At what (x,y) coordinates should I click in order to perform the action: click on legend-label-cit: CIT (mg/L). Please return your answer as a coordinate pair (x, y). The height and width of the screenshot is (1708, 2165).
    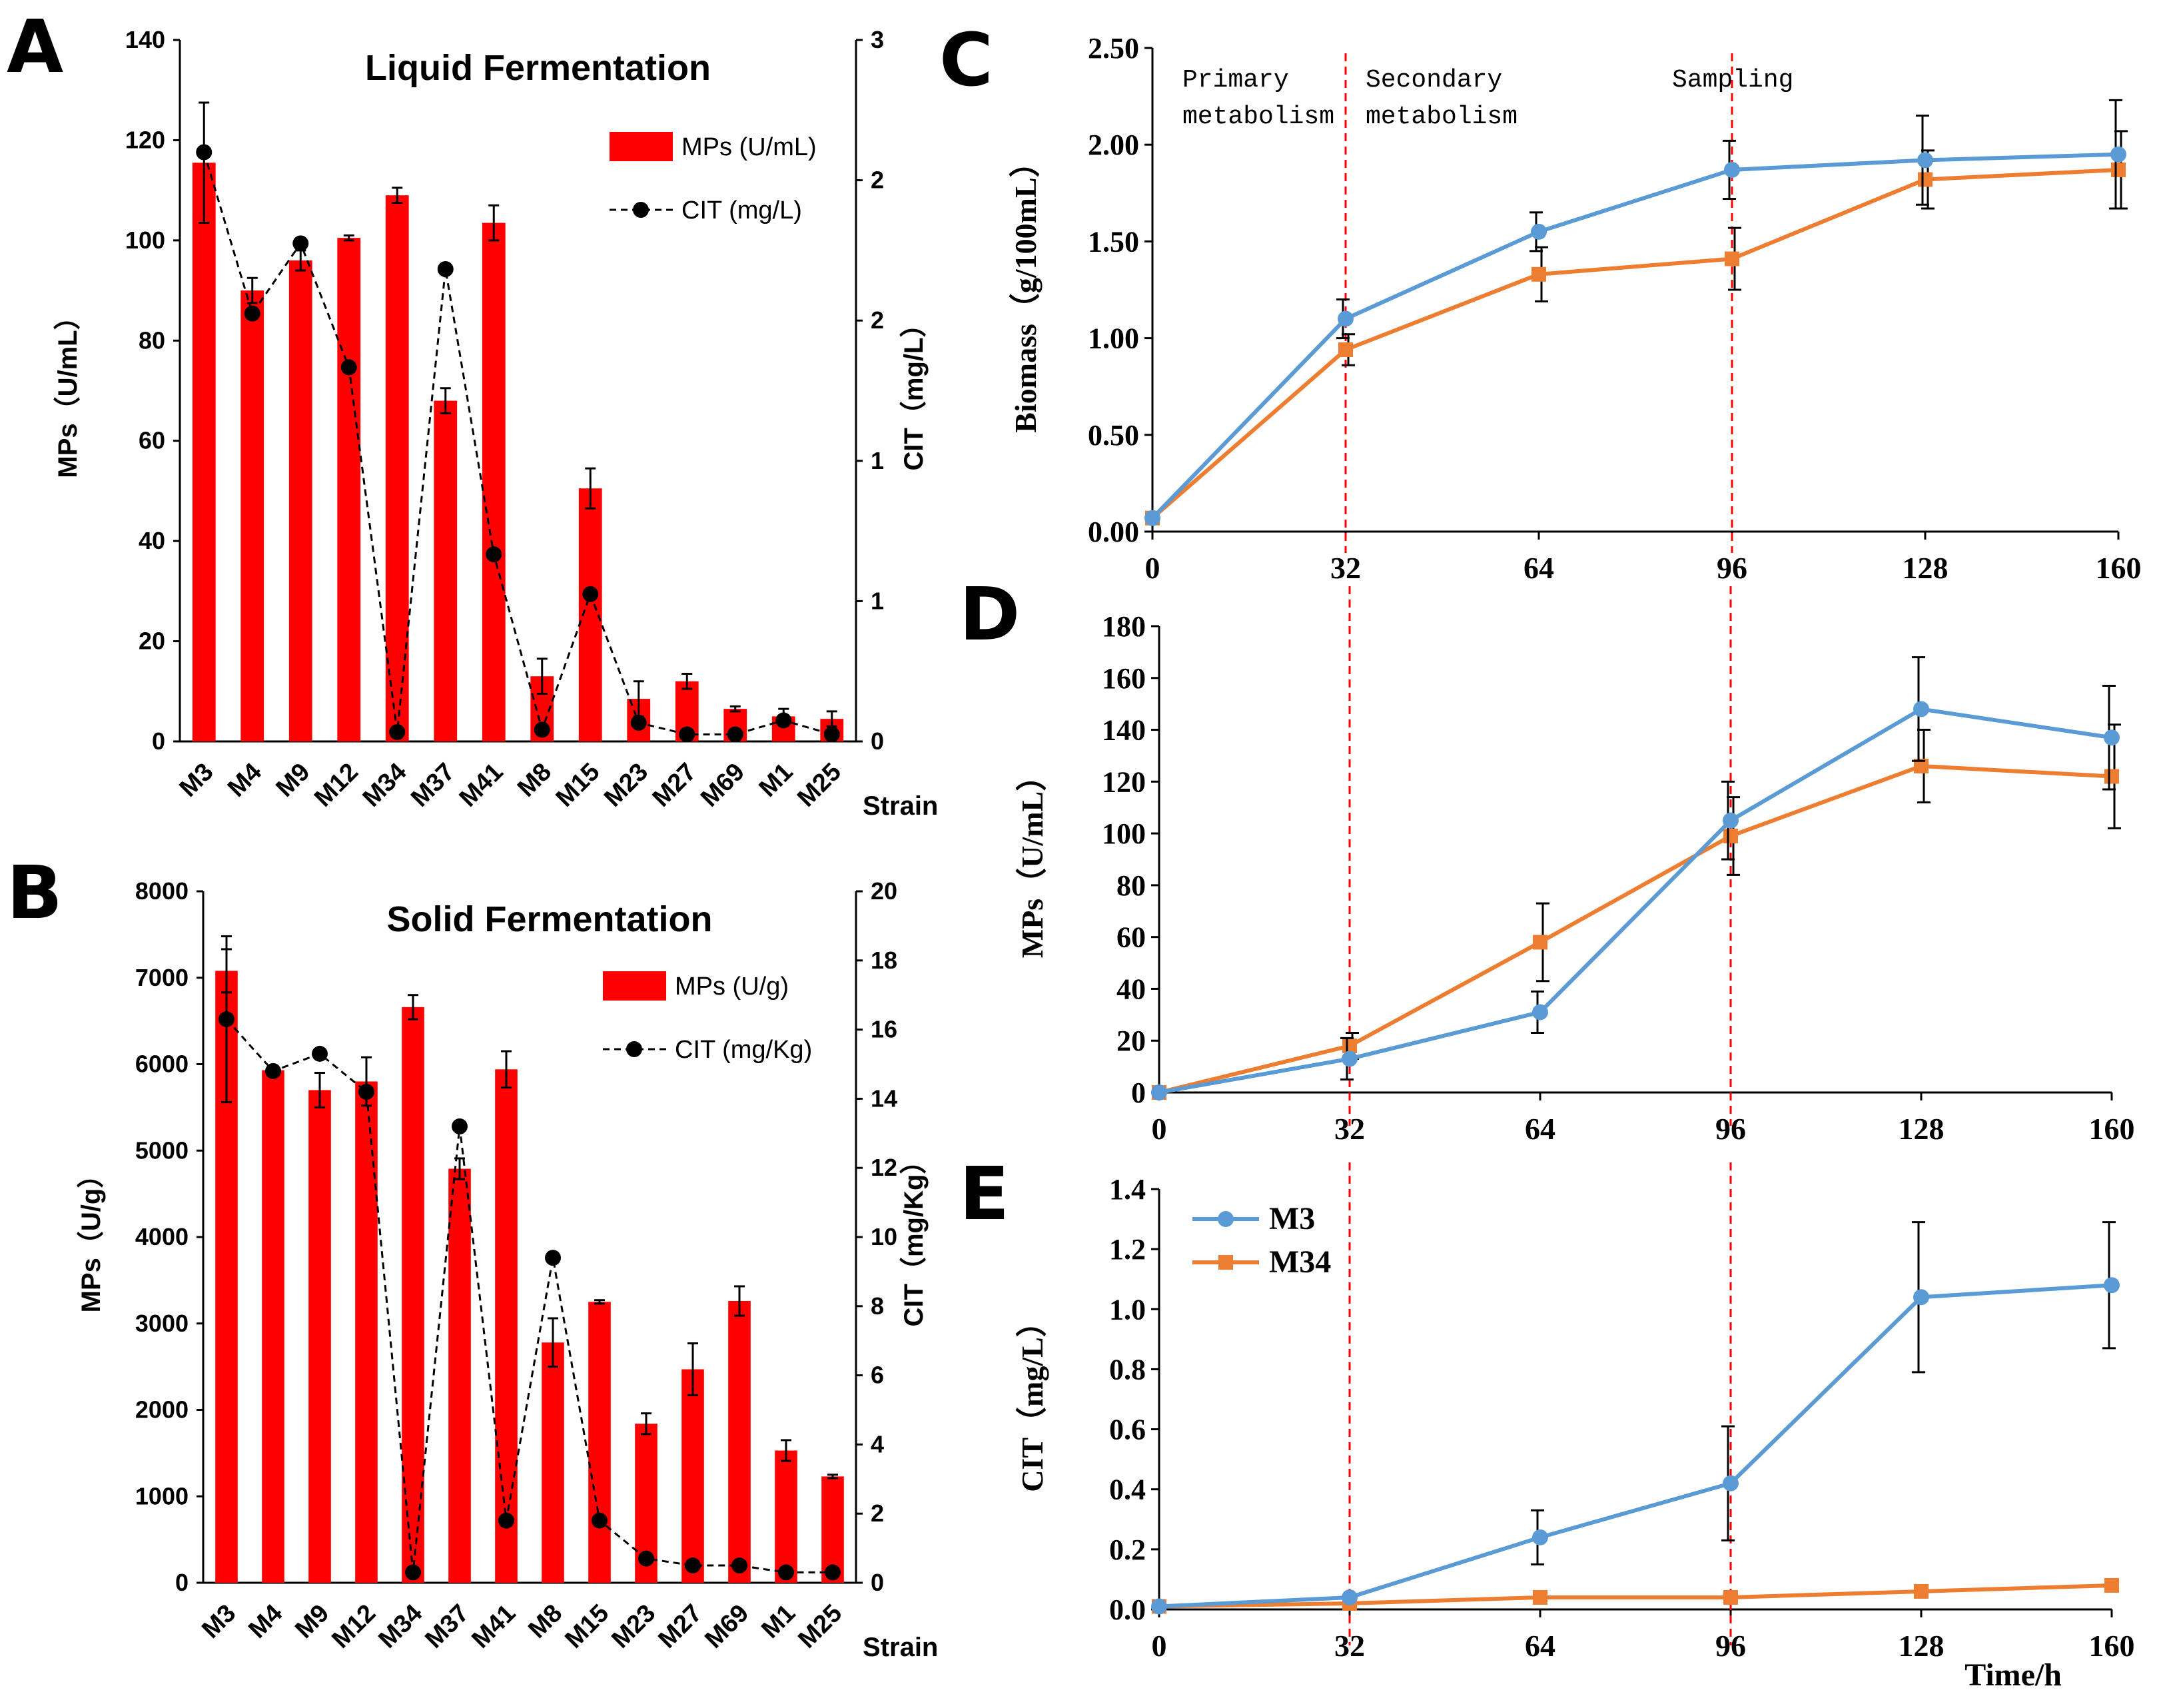
    Looking at the image, I should click on (741, 210).